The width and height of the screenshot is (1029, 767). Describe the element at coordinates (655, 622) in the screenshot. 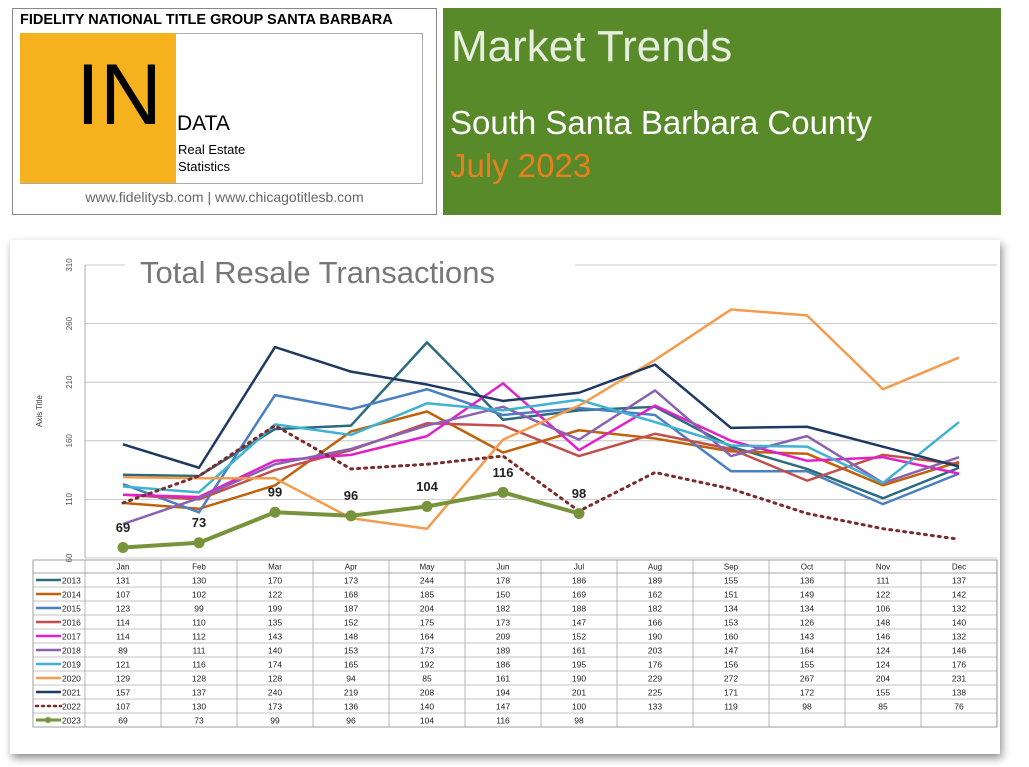

I see `table-cell: 166` at that location.